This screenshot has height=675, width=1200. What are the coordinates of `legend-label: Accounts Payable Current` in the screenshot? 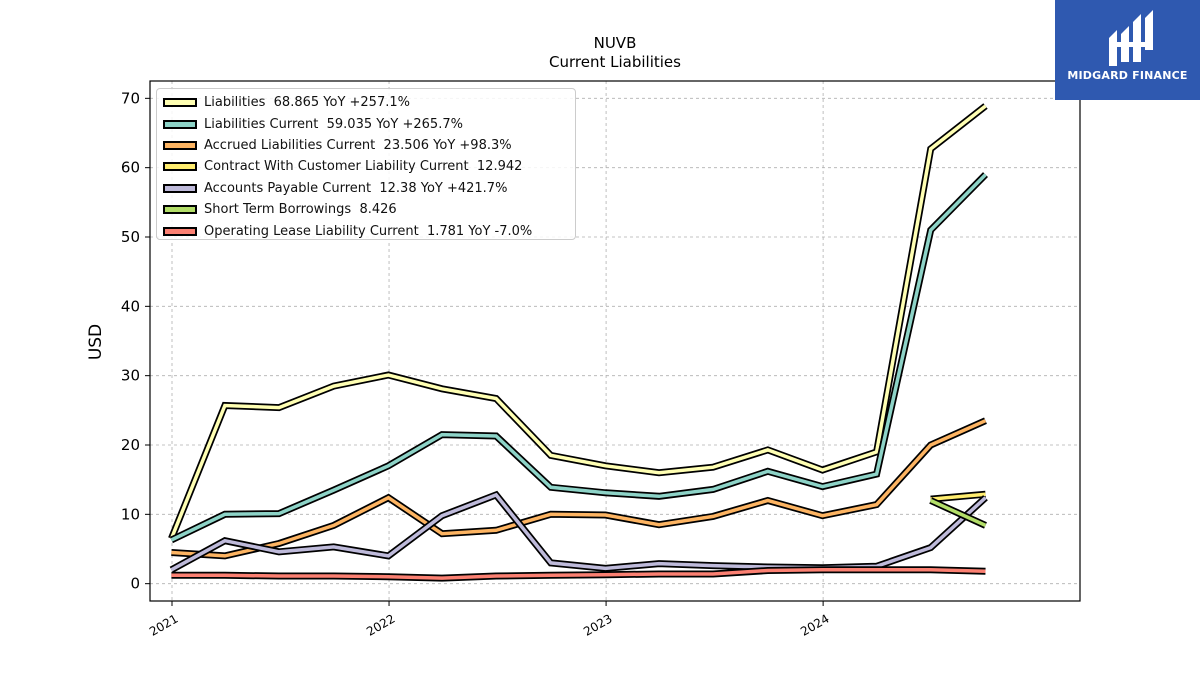 It's located at (288, 188).